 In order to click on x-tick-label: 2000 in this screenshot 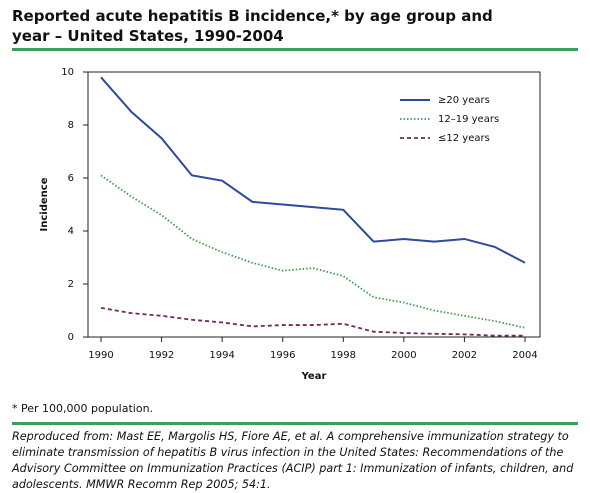, I will do `click(403, 355)`.